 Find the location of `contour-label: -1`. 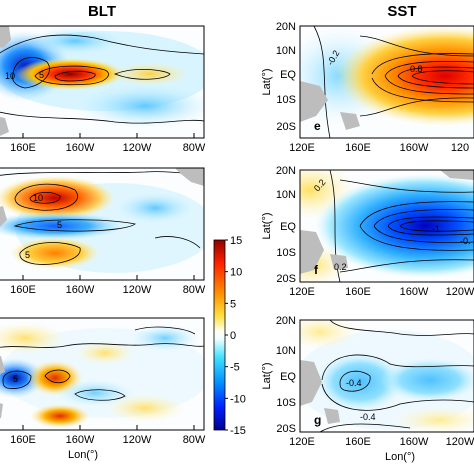

contour-label: -1 is located at coordinates (436, 229).